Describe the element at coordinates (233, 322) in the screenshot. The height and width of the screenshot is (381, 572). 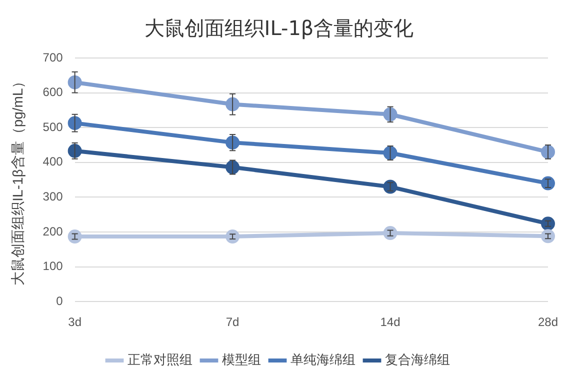
I see `x-tick-label: 7d` at that location.